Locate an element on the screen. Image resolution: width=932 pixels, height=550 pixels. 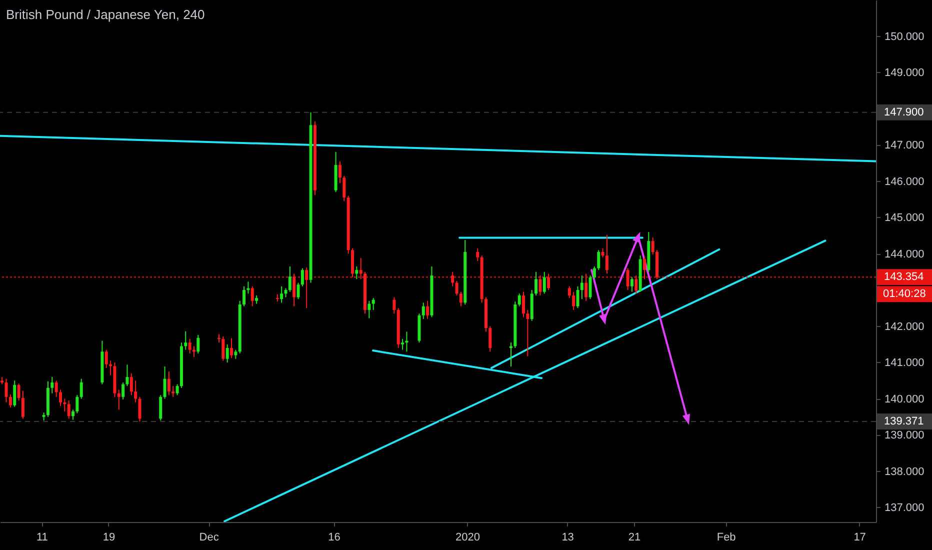
y-tick-label: 146.000 is located at coordinates (904, 182).